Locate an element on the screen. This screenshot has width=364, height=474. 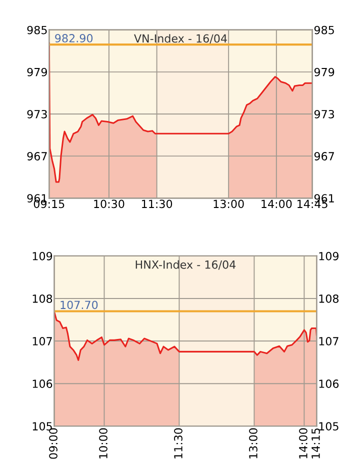
y-tick-label: 107 is located at coordinates (42, 341).